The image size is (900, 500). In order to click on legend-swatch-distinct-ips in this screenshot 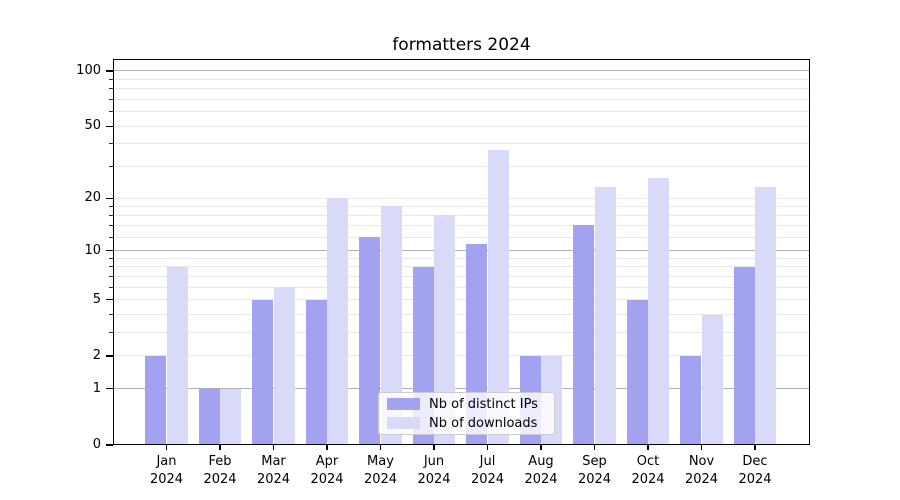, I will do `click(403, 404)`.